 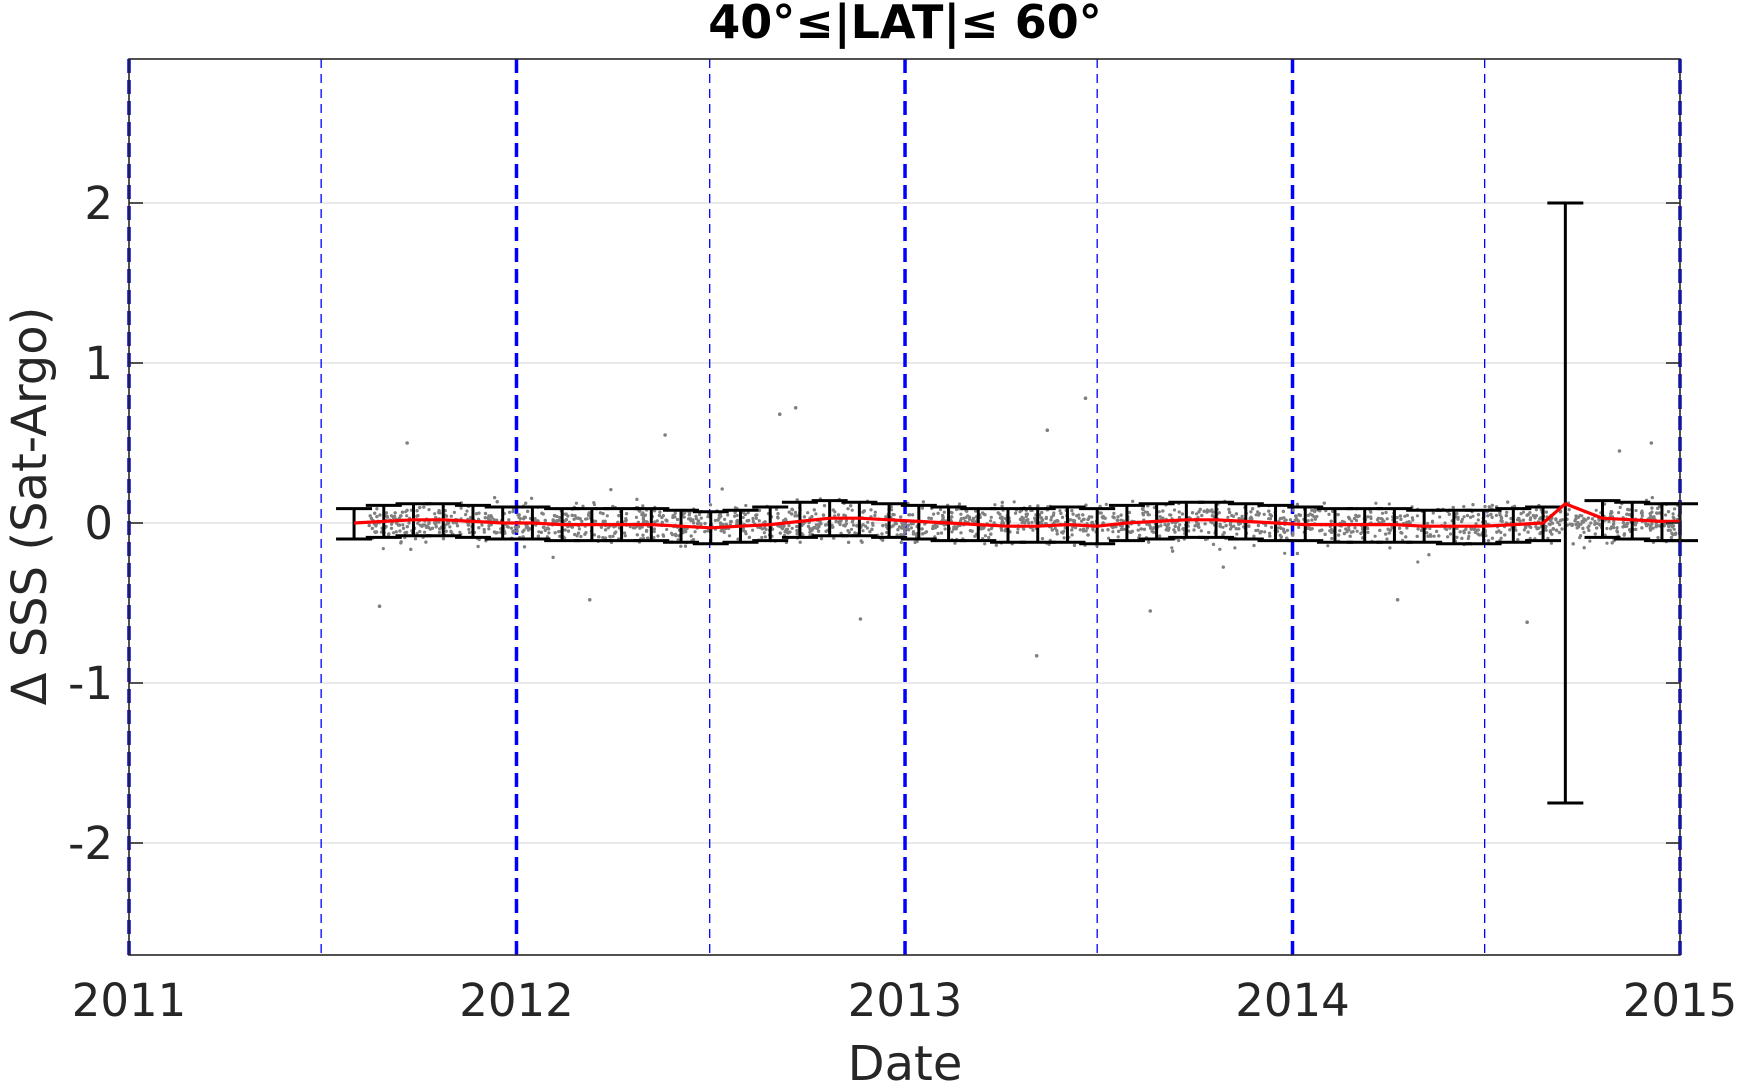 I want to click on y-tick-label: 2, so click(x=98, y=203).